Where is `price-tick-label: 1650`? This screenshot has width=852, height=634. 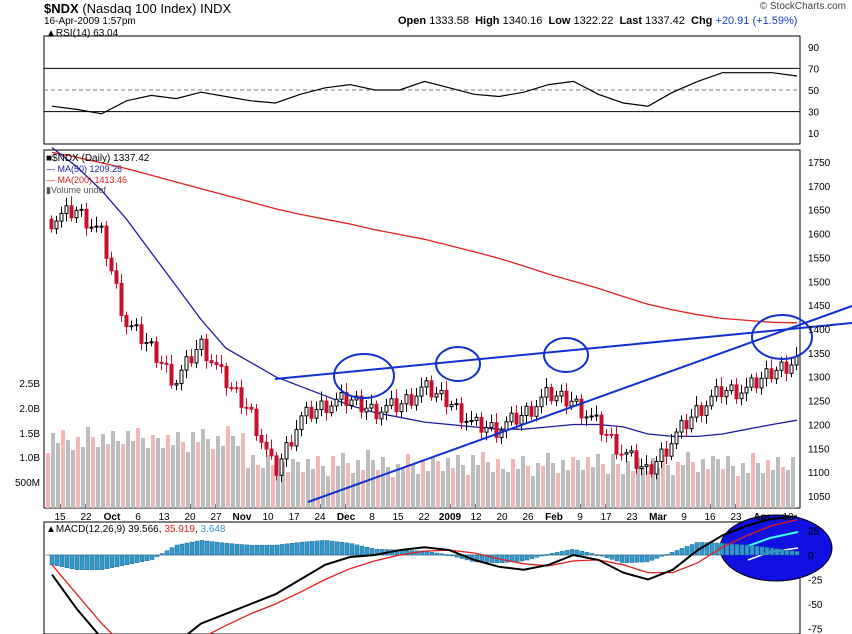 price-tick-label: 1650 is located at coordinates (819, 211).